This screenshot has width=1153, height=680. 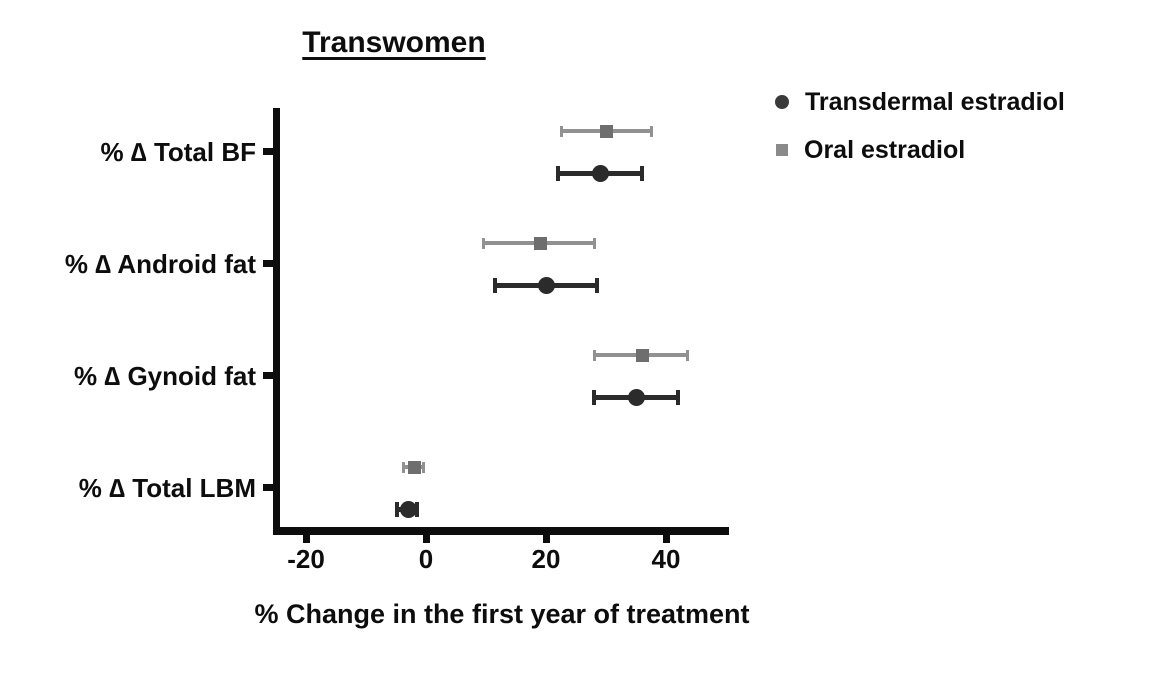 I want to click on x-tick-label: 0, so click(x=426, y=559).